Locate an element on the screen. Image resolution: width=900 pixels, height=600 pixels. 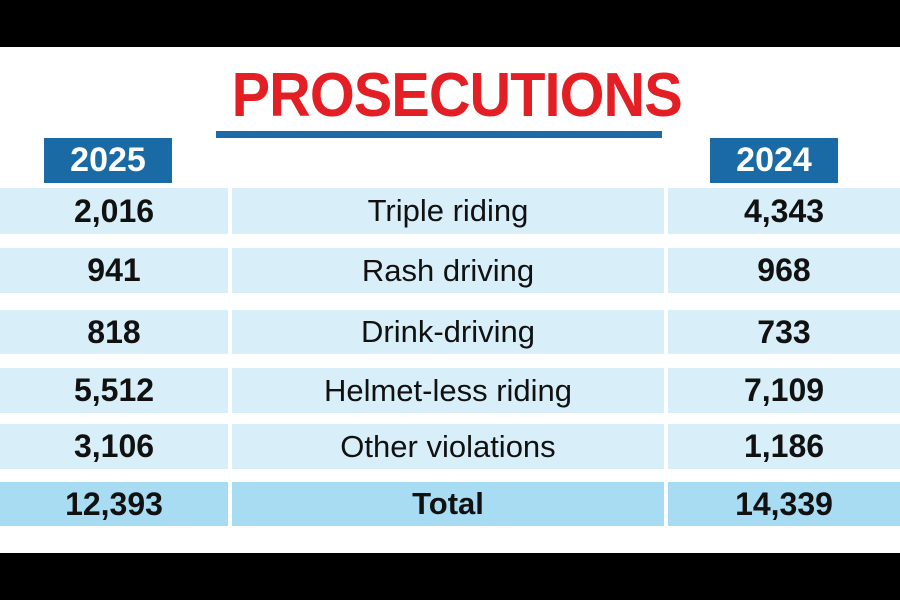
title-underline is located at coordinates (439, 134).